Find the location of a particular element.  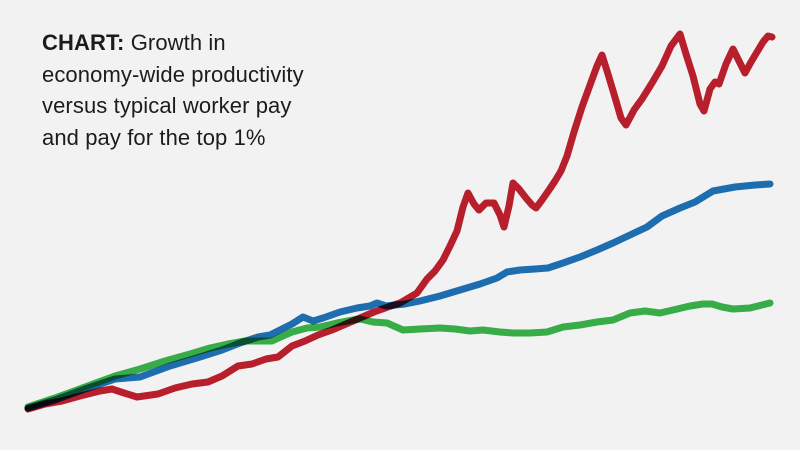

chart-title-line-4: and pay for the top 1% is located at coordinates (154, 137).